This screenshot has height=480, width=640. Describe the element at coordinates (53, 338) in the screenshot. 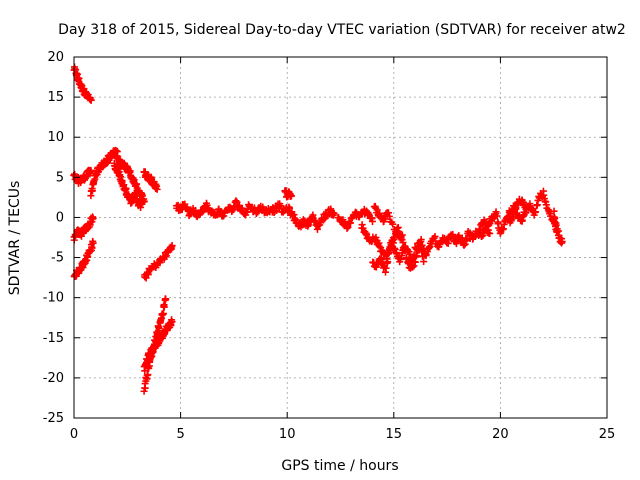

I see `y-tick-label: -15` at that location.